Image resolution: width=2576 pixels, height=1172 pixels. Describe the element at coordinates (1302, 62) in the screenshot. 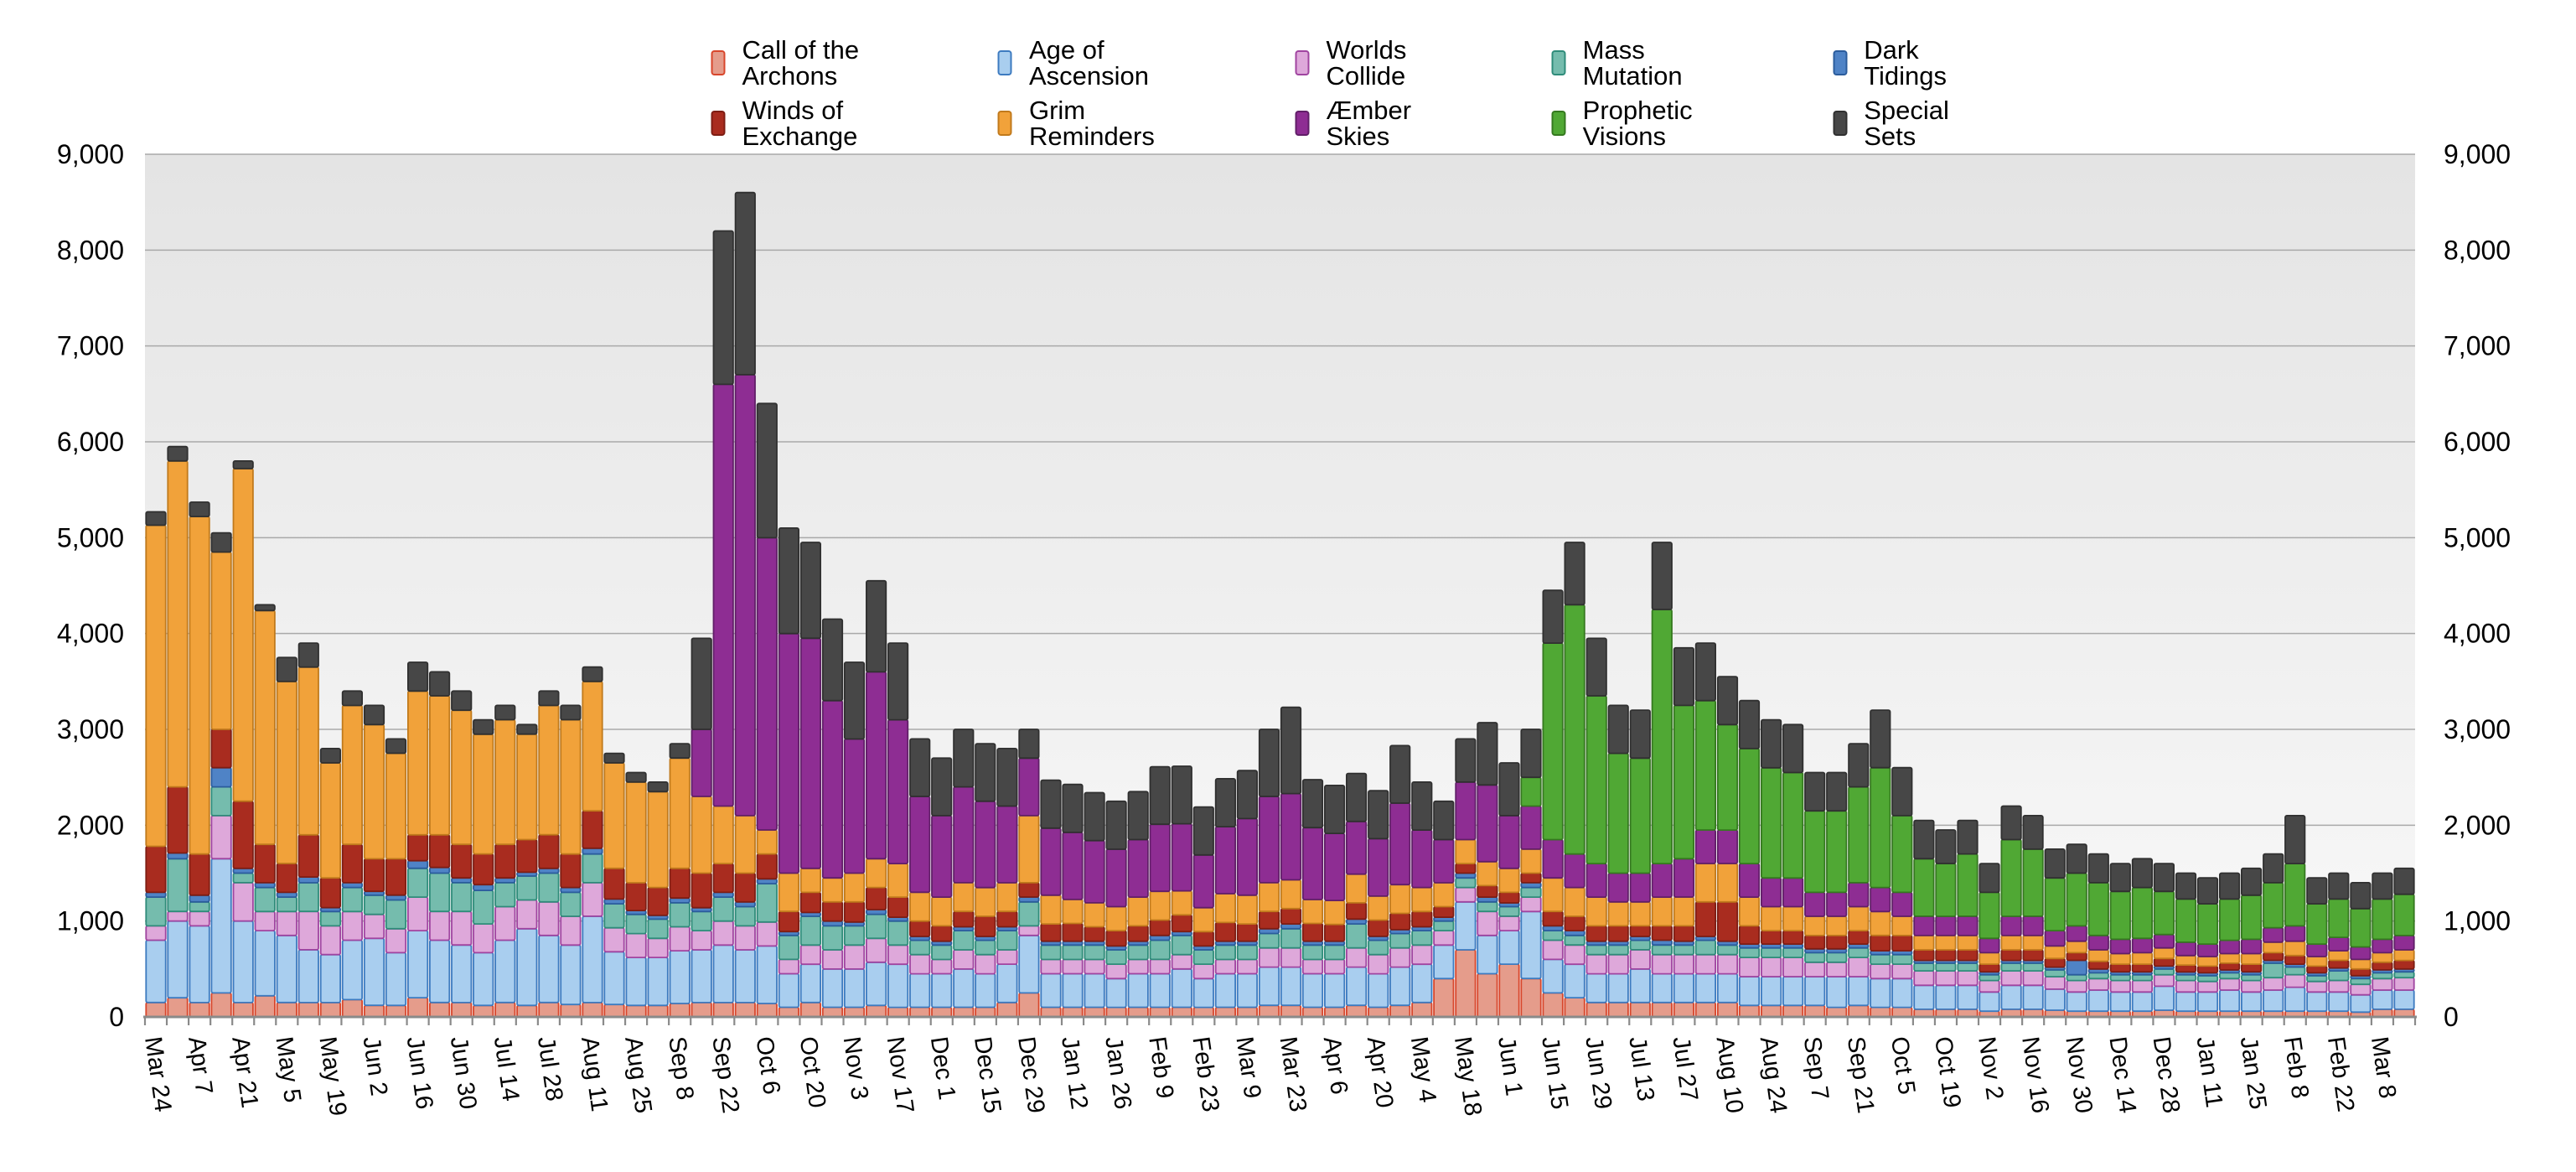

I see `worlds-collide-swatch-icon` at that location.